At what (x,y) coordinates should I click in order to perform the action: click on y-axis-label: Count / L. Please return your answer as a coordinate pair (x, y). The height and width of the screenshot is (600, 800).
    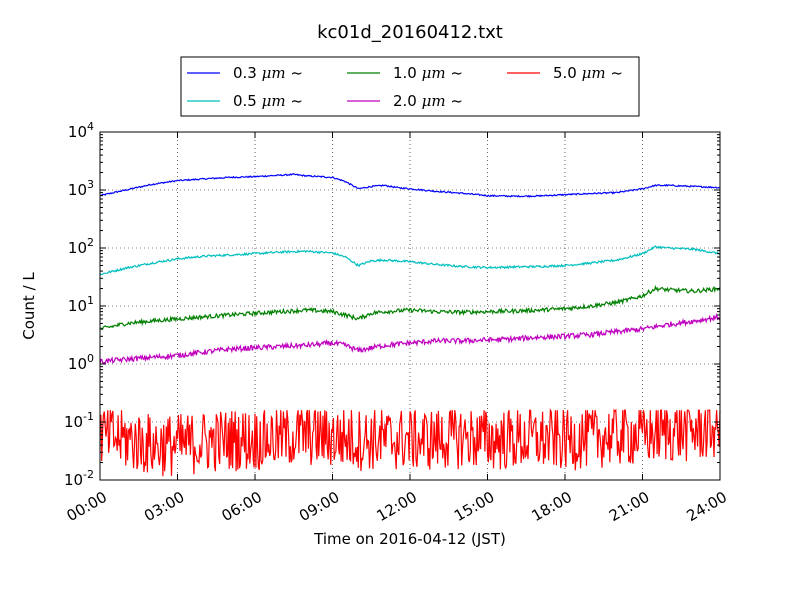
    Looking at the image, I should click on (29, 306).